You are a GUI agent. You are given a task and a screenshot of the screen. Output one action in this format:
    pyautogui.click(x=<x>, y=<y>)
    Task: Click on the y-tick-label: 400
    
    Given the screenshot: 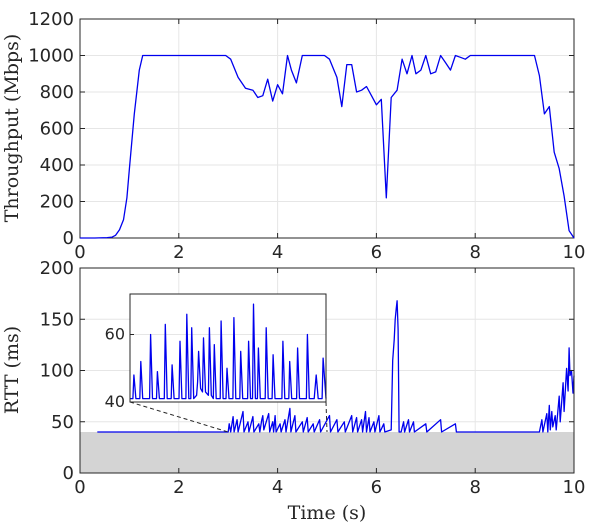 What is the action you would take?
    pyautogui.click(x=57, y=165)
    